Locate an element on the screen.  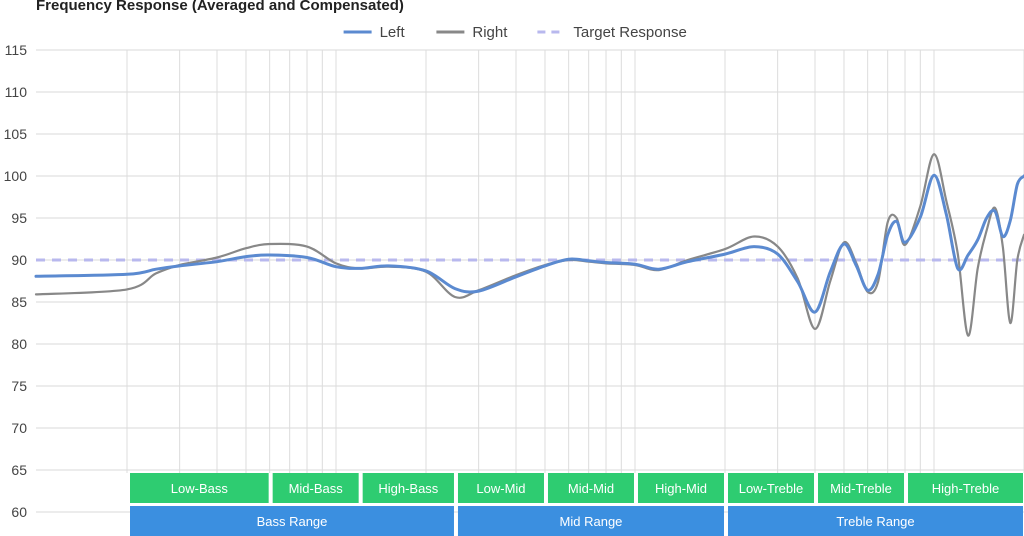
band-label: Low-Mid is located at coordinates (500, 488).